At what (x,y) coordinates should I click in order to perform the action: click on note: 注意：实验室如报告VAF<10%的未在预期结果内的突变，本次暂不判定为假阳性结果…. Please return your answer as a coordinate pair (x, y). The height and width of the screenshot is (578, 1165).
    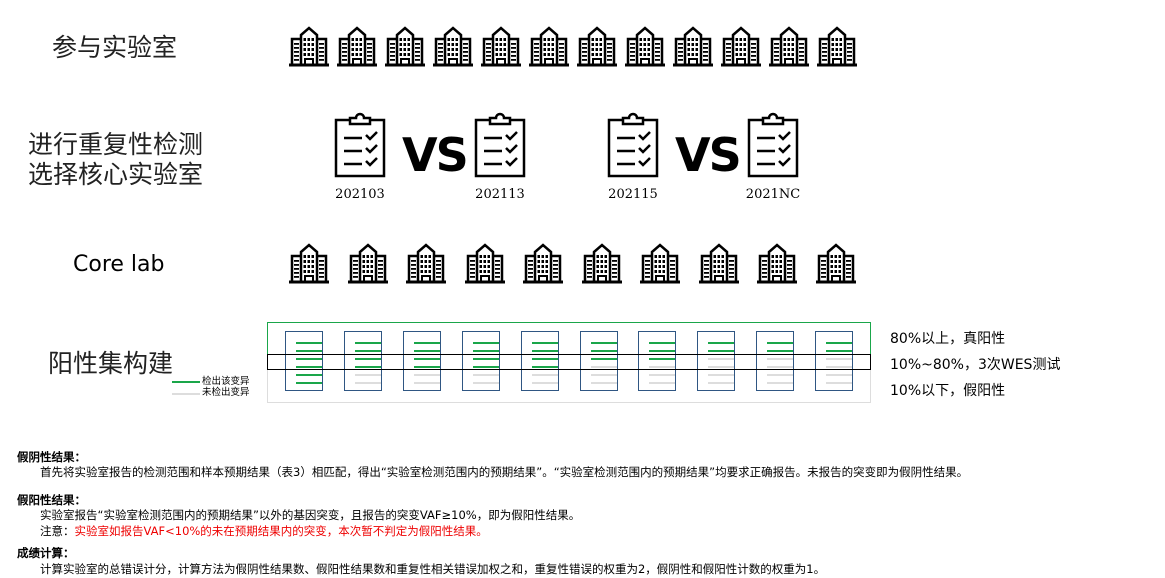
    Looking at the image, I should click on (264, 531).